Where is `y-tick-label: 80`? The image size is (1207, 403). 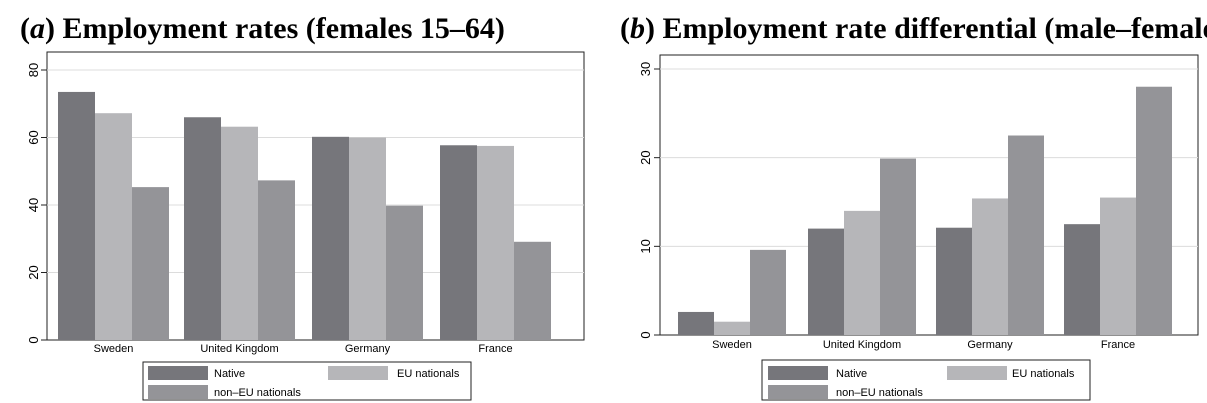 y-tick-label: 80 is located at coordinates (33, 70).